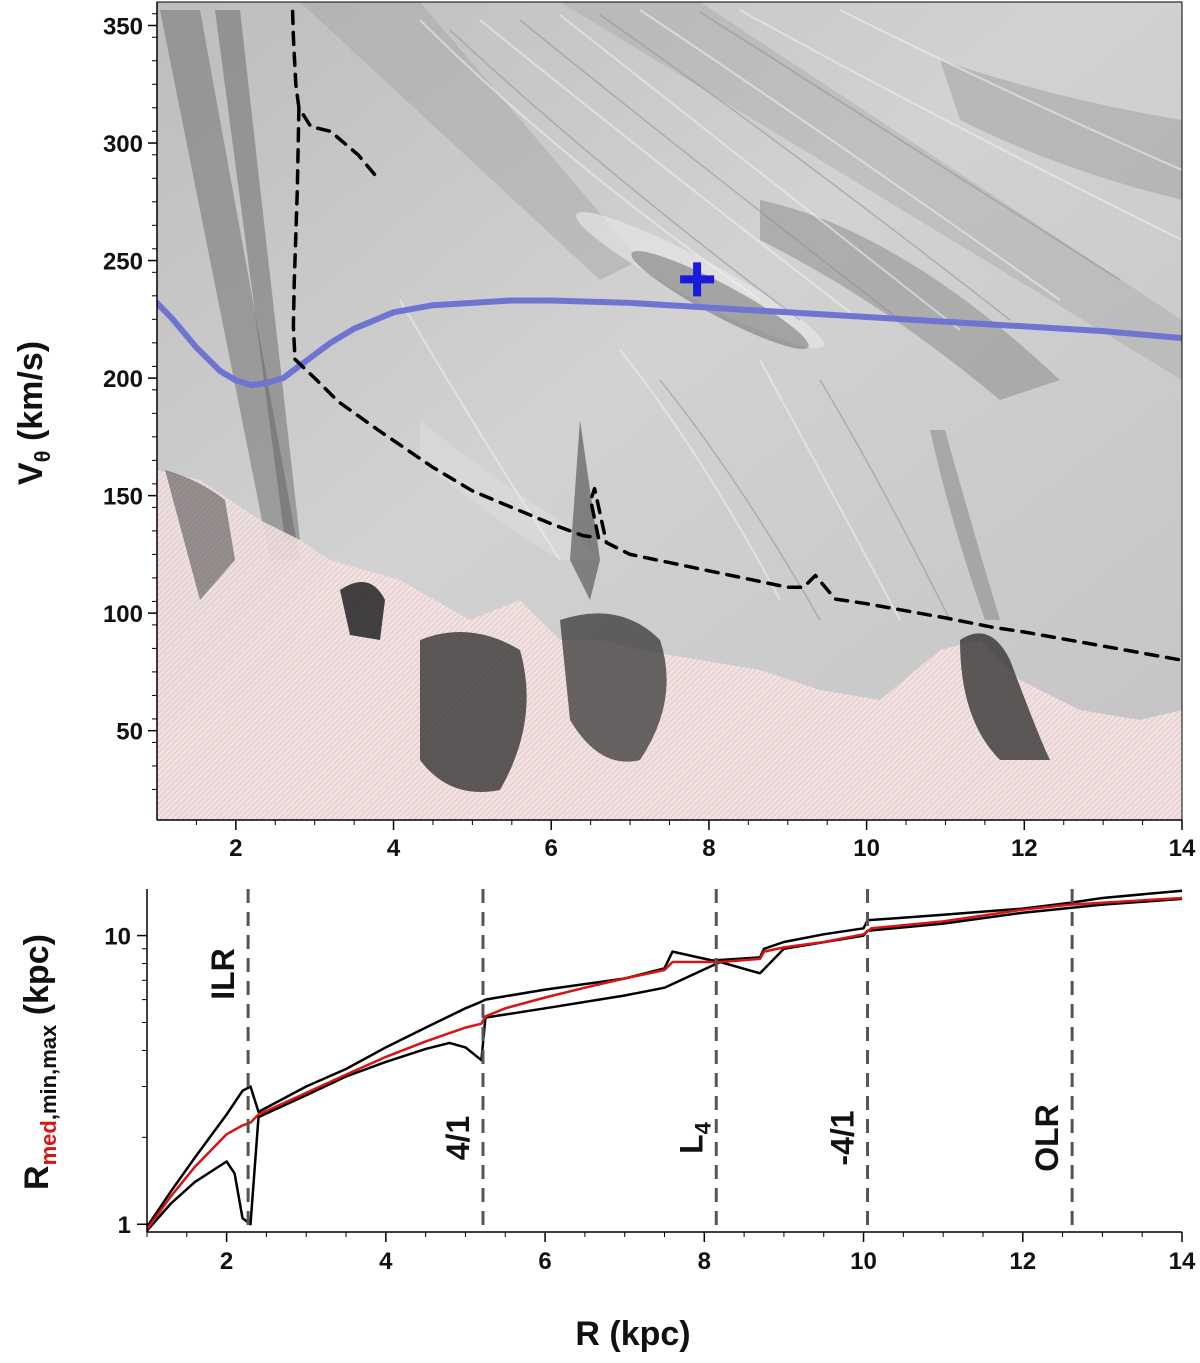 The height and width of the screenshot is (1363, 1200). Describe the element at coordinates (386, 1261) in the screenshot. I see `bottom-x-tick-label: 4` at that location.